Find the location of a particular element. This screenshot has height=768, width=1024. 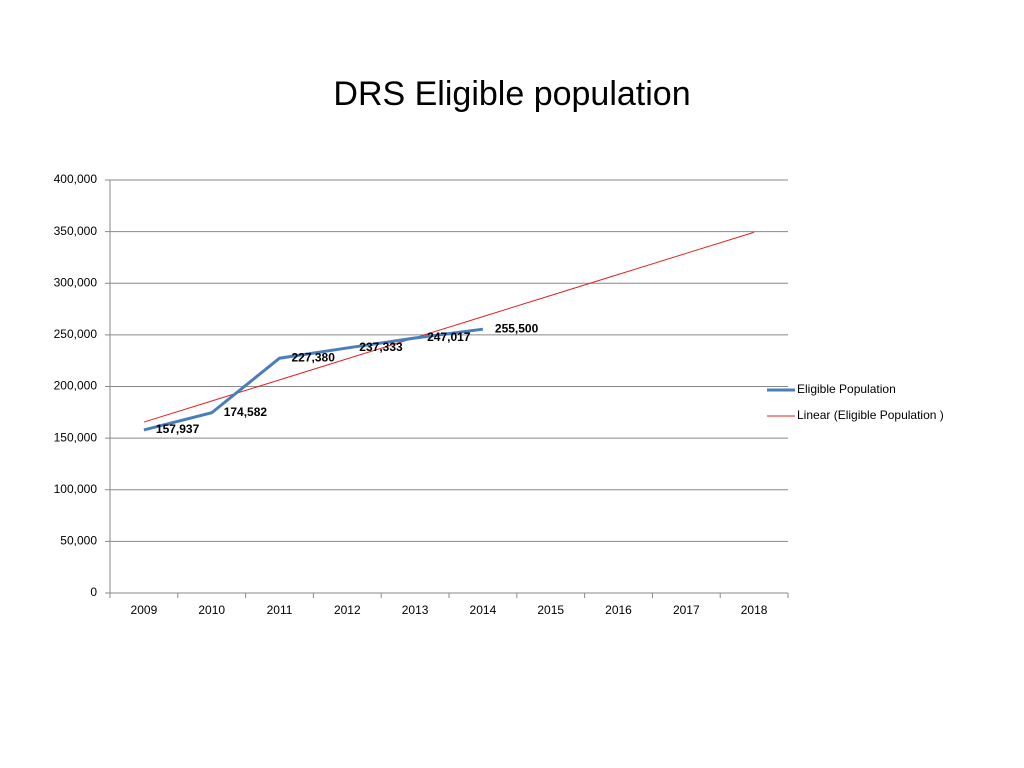

y-tick-label: 350,000 is located at coordinates (76, 231).